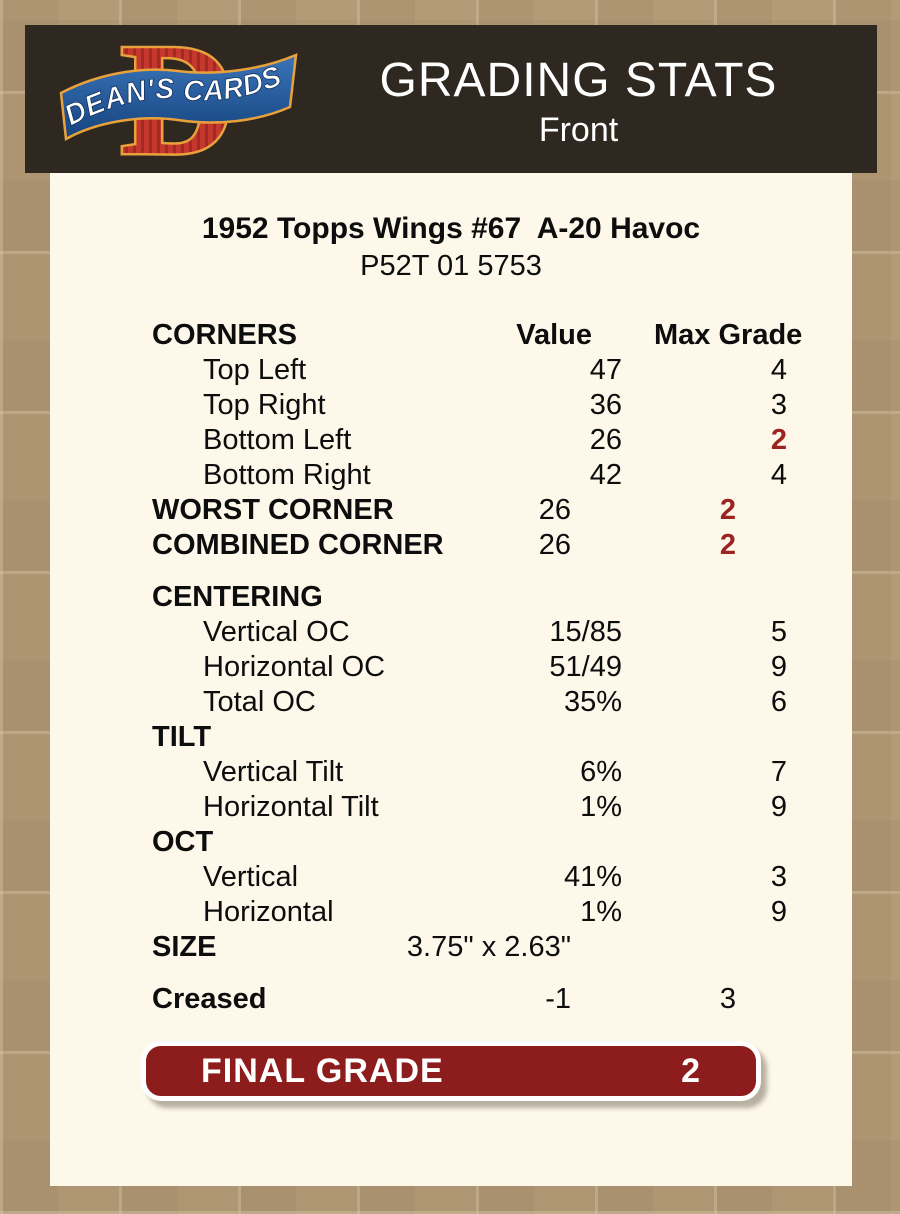 The height and width of the screenshot is (1214, 900). What do you see at coordinates (451, 1071) in the screenshot?
I see `final-grade-badge: FINAL GRADE 2` at bounding box center [451, 1071].